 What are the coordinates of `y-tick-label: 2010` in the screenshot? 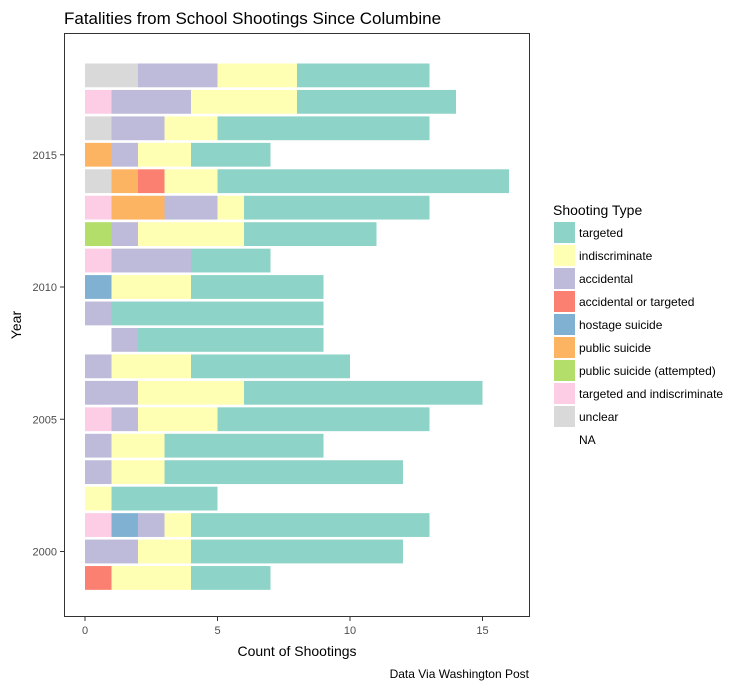 It's located at (45, 288).